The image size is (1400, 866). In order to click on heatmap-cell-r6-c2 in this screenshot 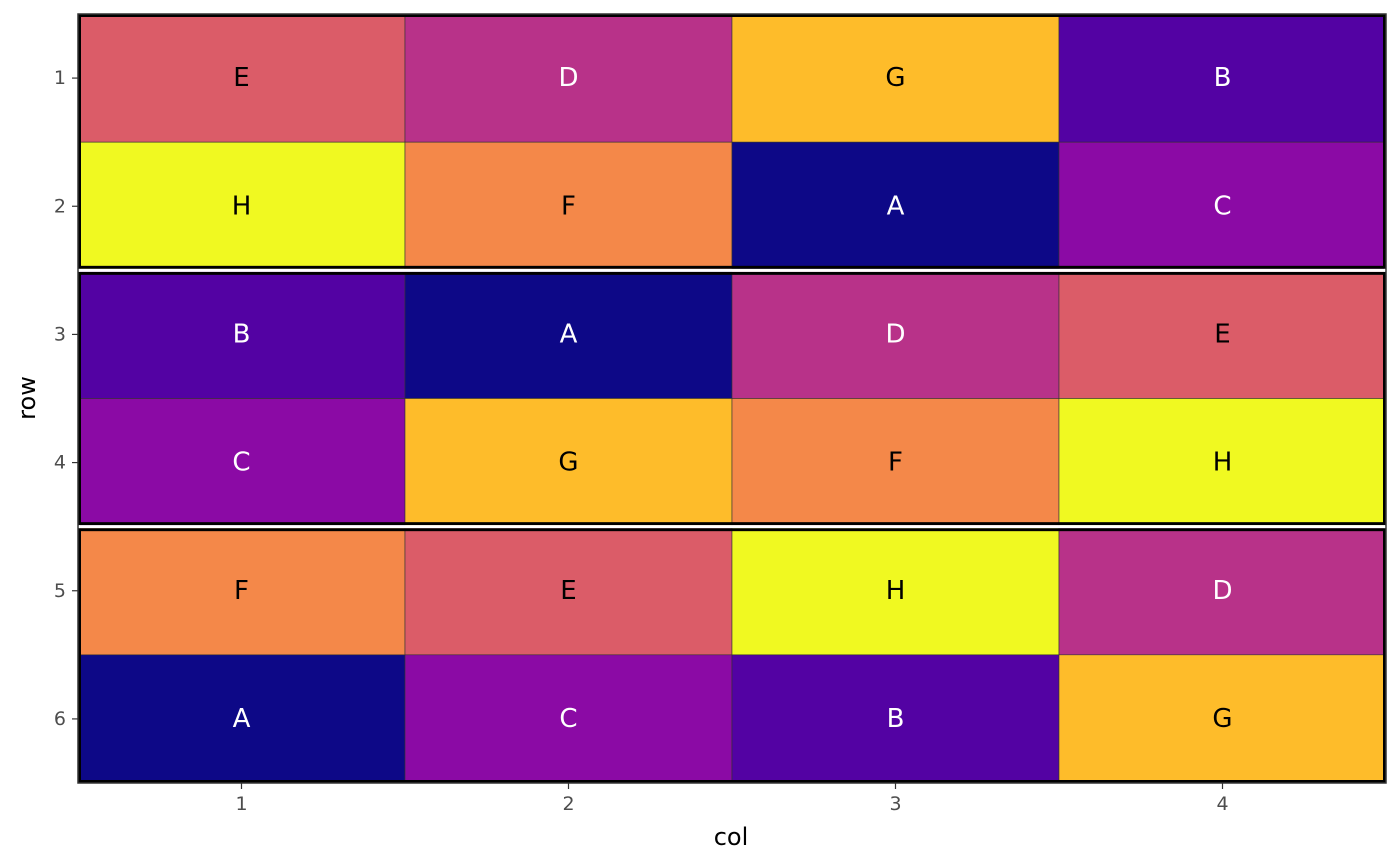, I will do `click(568, 718)`.